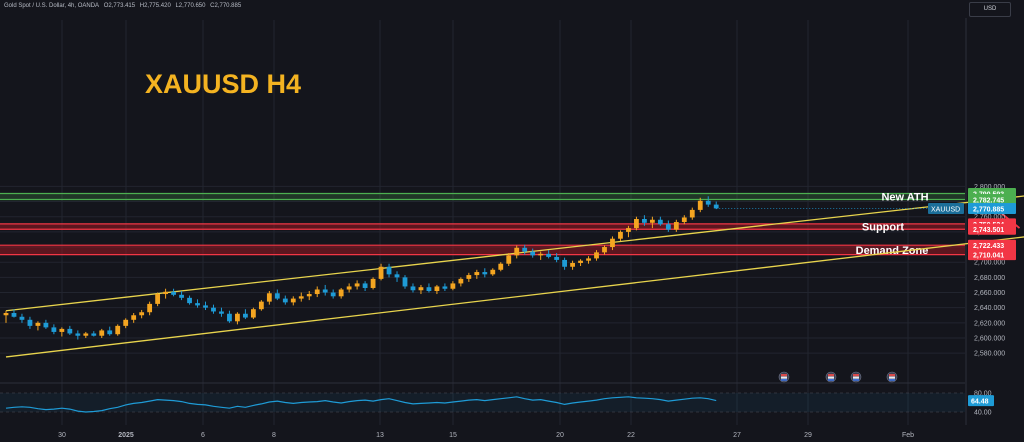 The width and height of the screenshot is (1024, 442). What do you see at coordinates (482, 196) in the screenshot?
I see `zone-band` at bounding box center [482, 196].